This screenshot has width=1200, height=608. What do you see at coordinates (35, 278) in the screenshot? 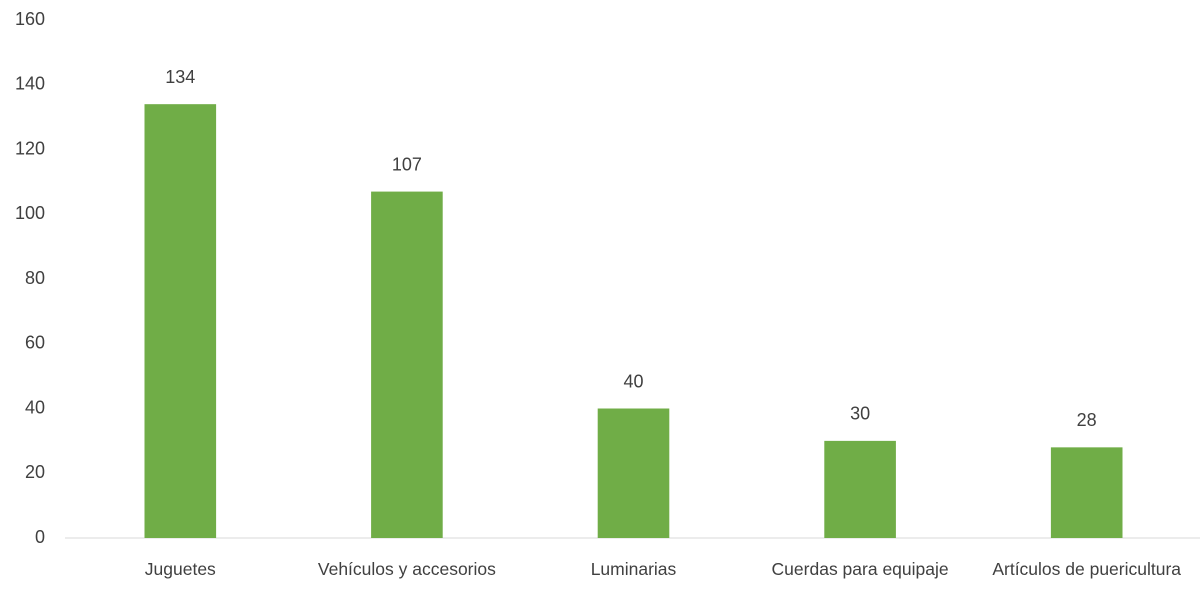
I see `y-tick-label: 80` at bounding box center [35, 278].